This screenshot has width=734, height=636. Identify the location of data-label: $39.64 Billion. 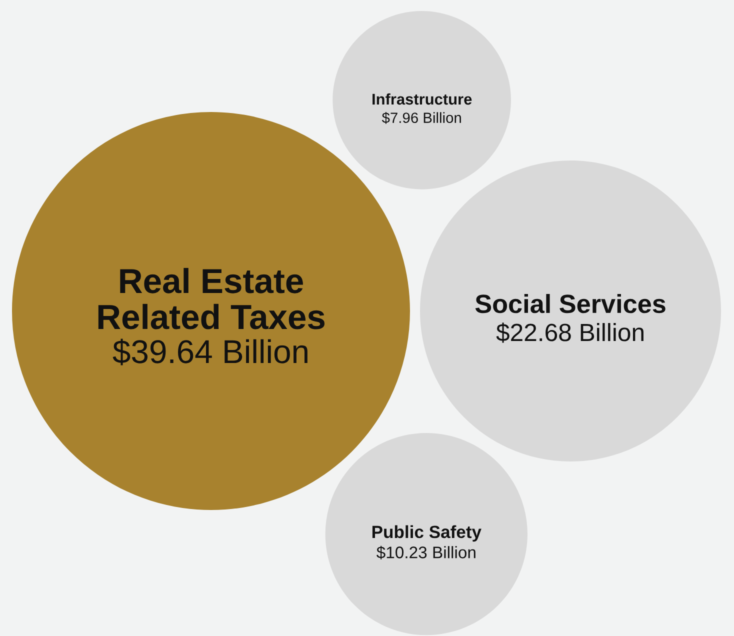
(210, 352).